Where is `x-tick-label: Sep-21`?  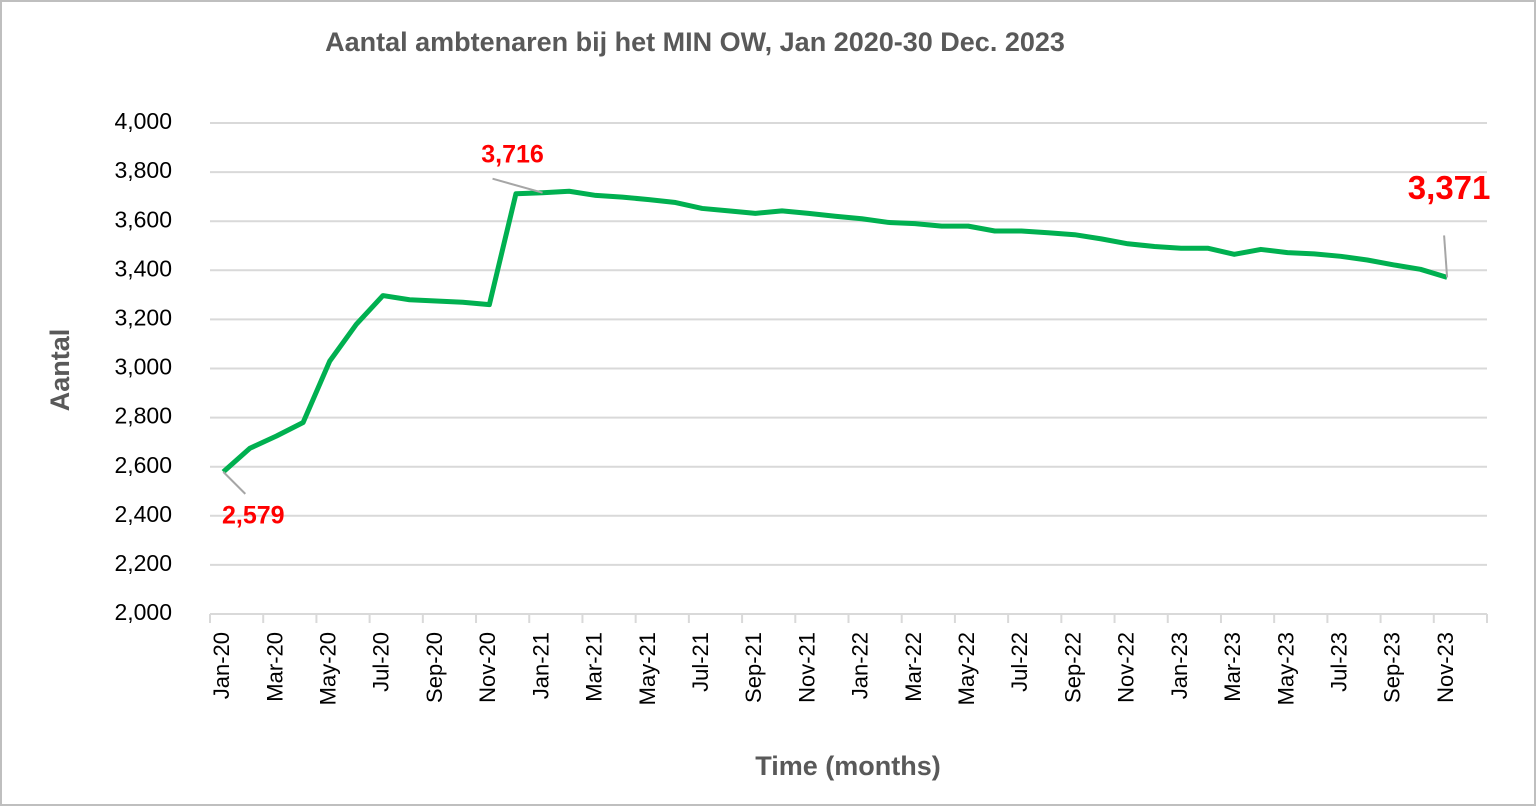 x-tick-label: Sep-21 is located at coordinates (753, 667).